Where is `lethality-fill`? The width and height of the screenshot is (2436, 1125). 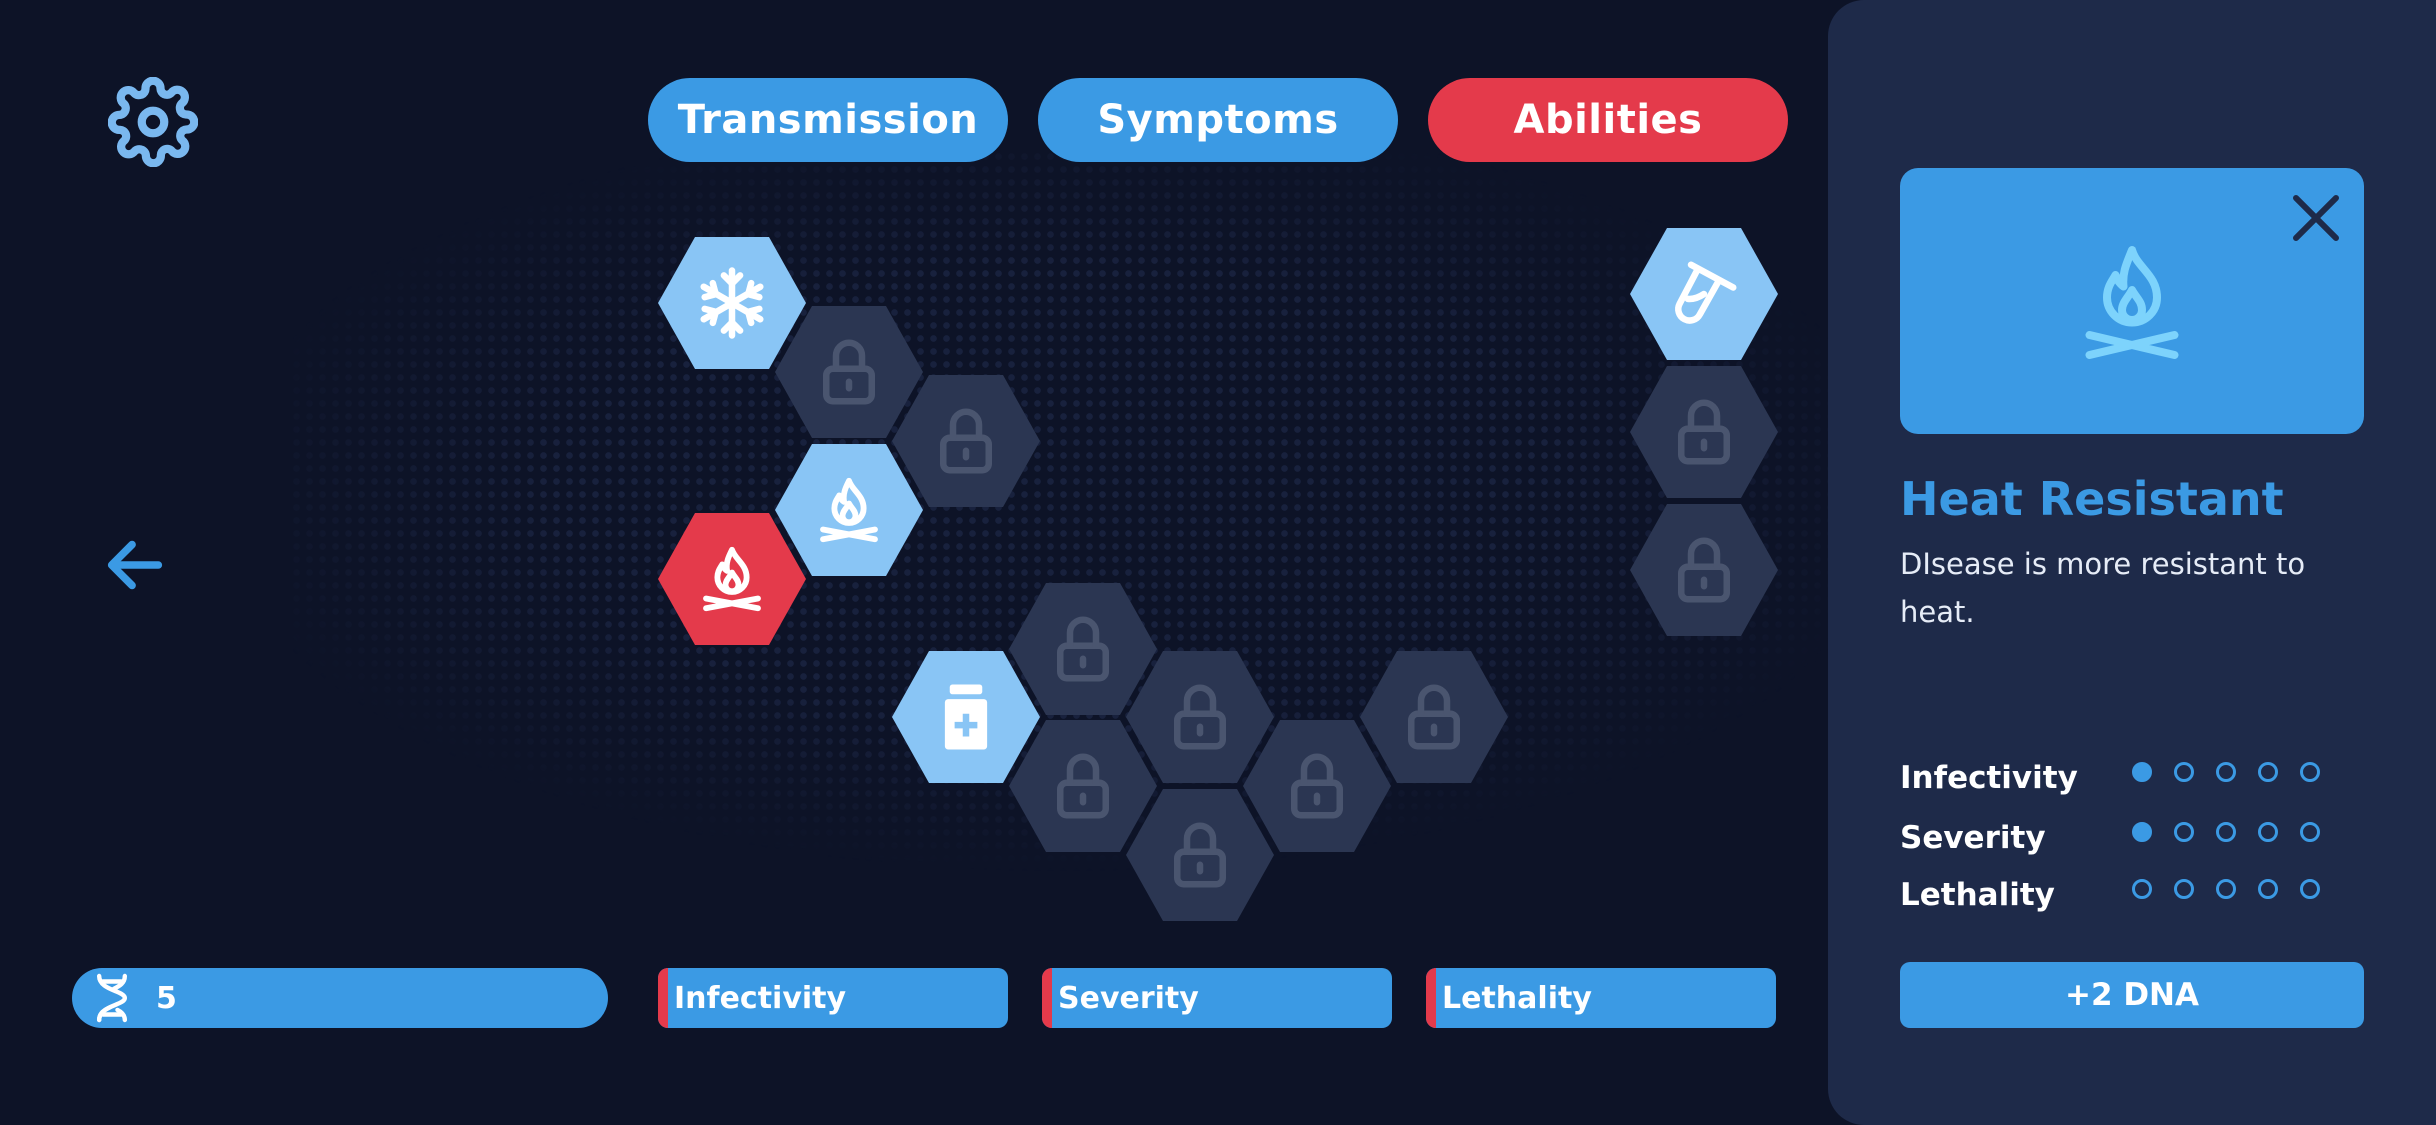 lethality-fill is located at coordinates (1431, 998).